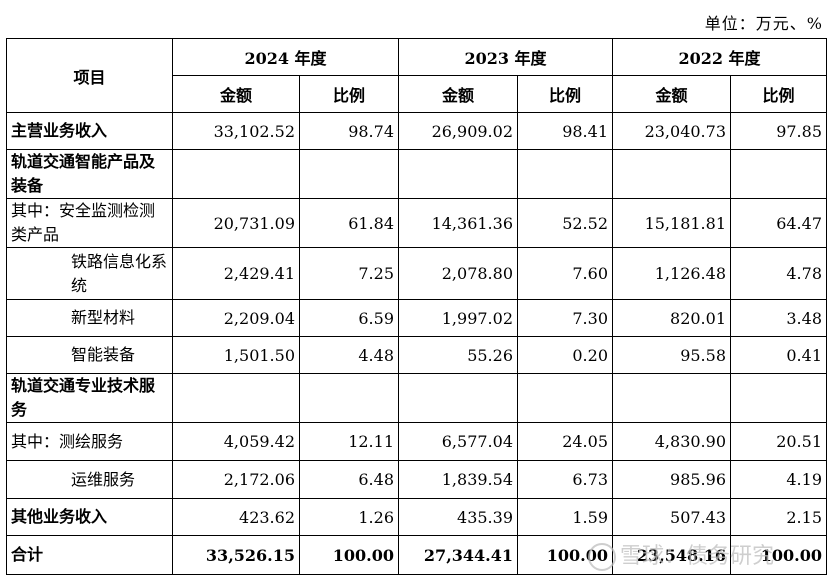  I want to click on amount-cell: 23,040.73, so click(671, 131).